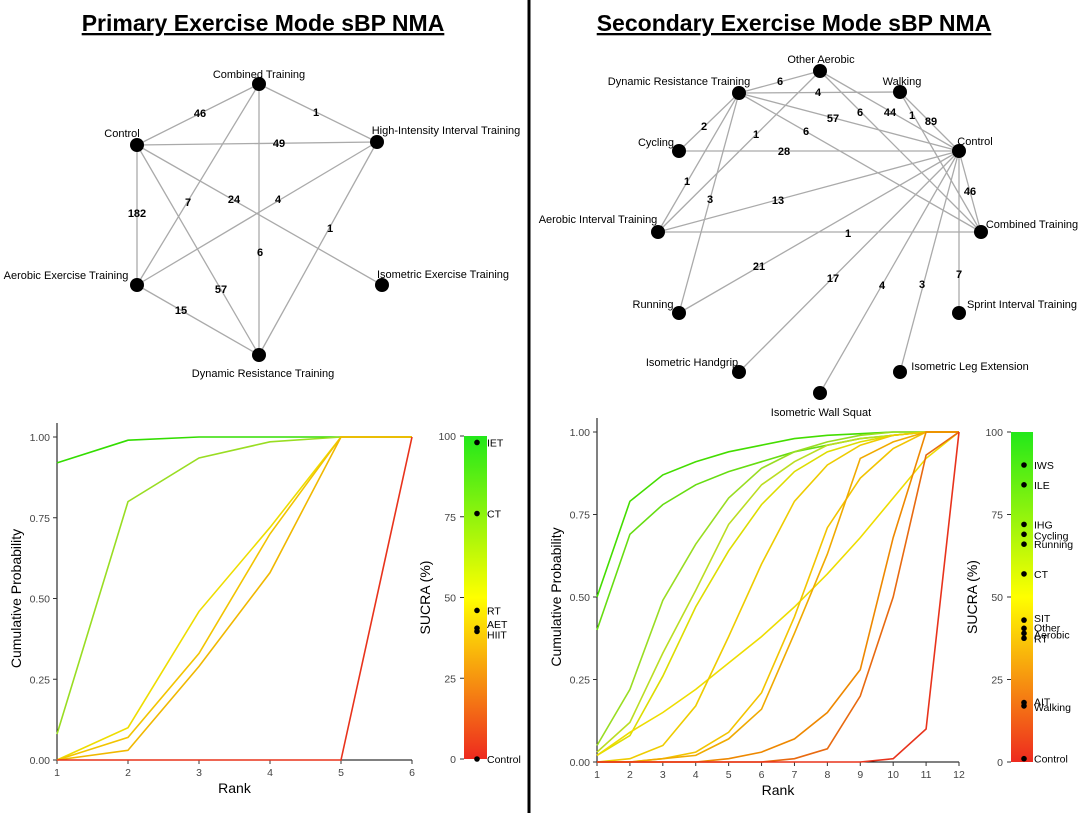 This screenshot has width=1080, height=813. What do you see at coordinates (1051, 536) in the screenshot?
I see `sucra-point-label: Cycling` at bounding box center [1051, 536].